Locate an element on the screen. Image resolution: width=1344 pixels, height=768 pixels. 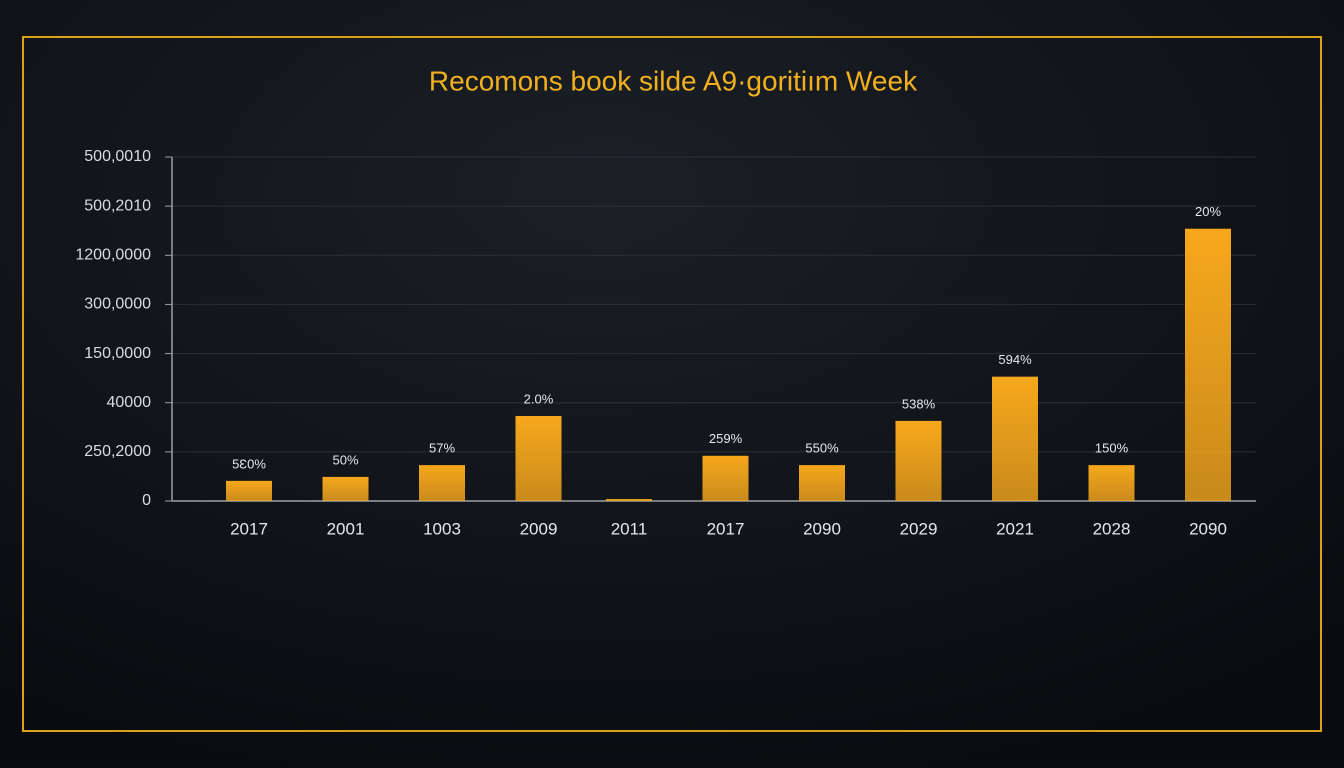
x-tick-label: 2029 is located at coordinates (919, 528).